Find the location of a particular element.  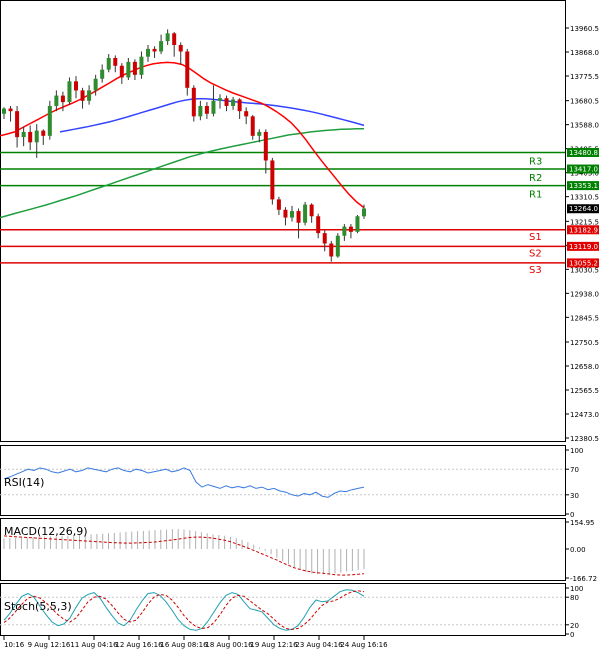

price-tick-label: 13960.5 is located at coordinates (584, 29).